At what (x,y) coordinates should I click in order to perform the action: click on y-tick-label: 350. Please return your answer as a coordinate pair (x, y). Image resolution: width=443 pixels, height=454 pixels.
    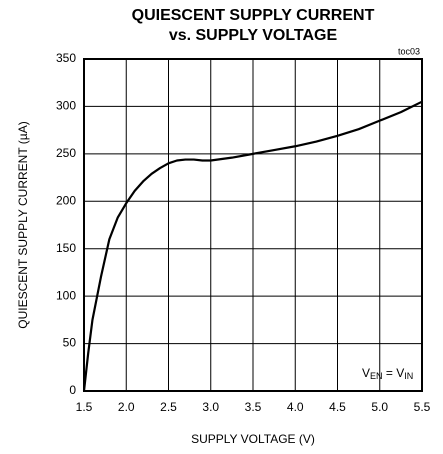
    Looking at the image, I should click on (66, 58).